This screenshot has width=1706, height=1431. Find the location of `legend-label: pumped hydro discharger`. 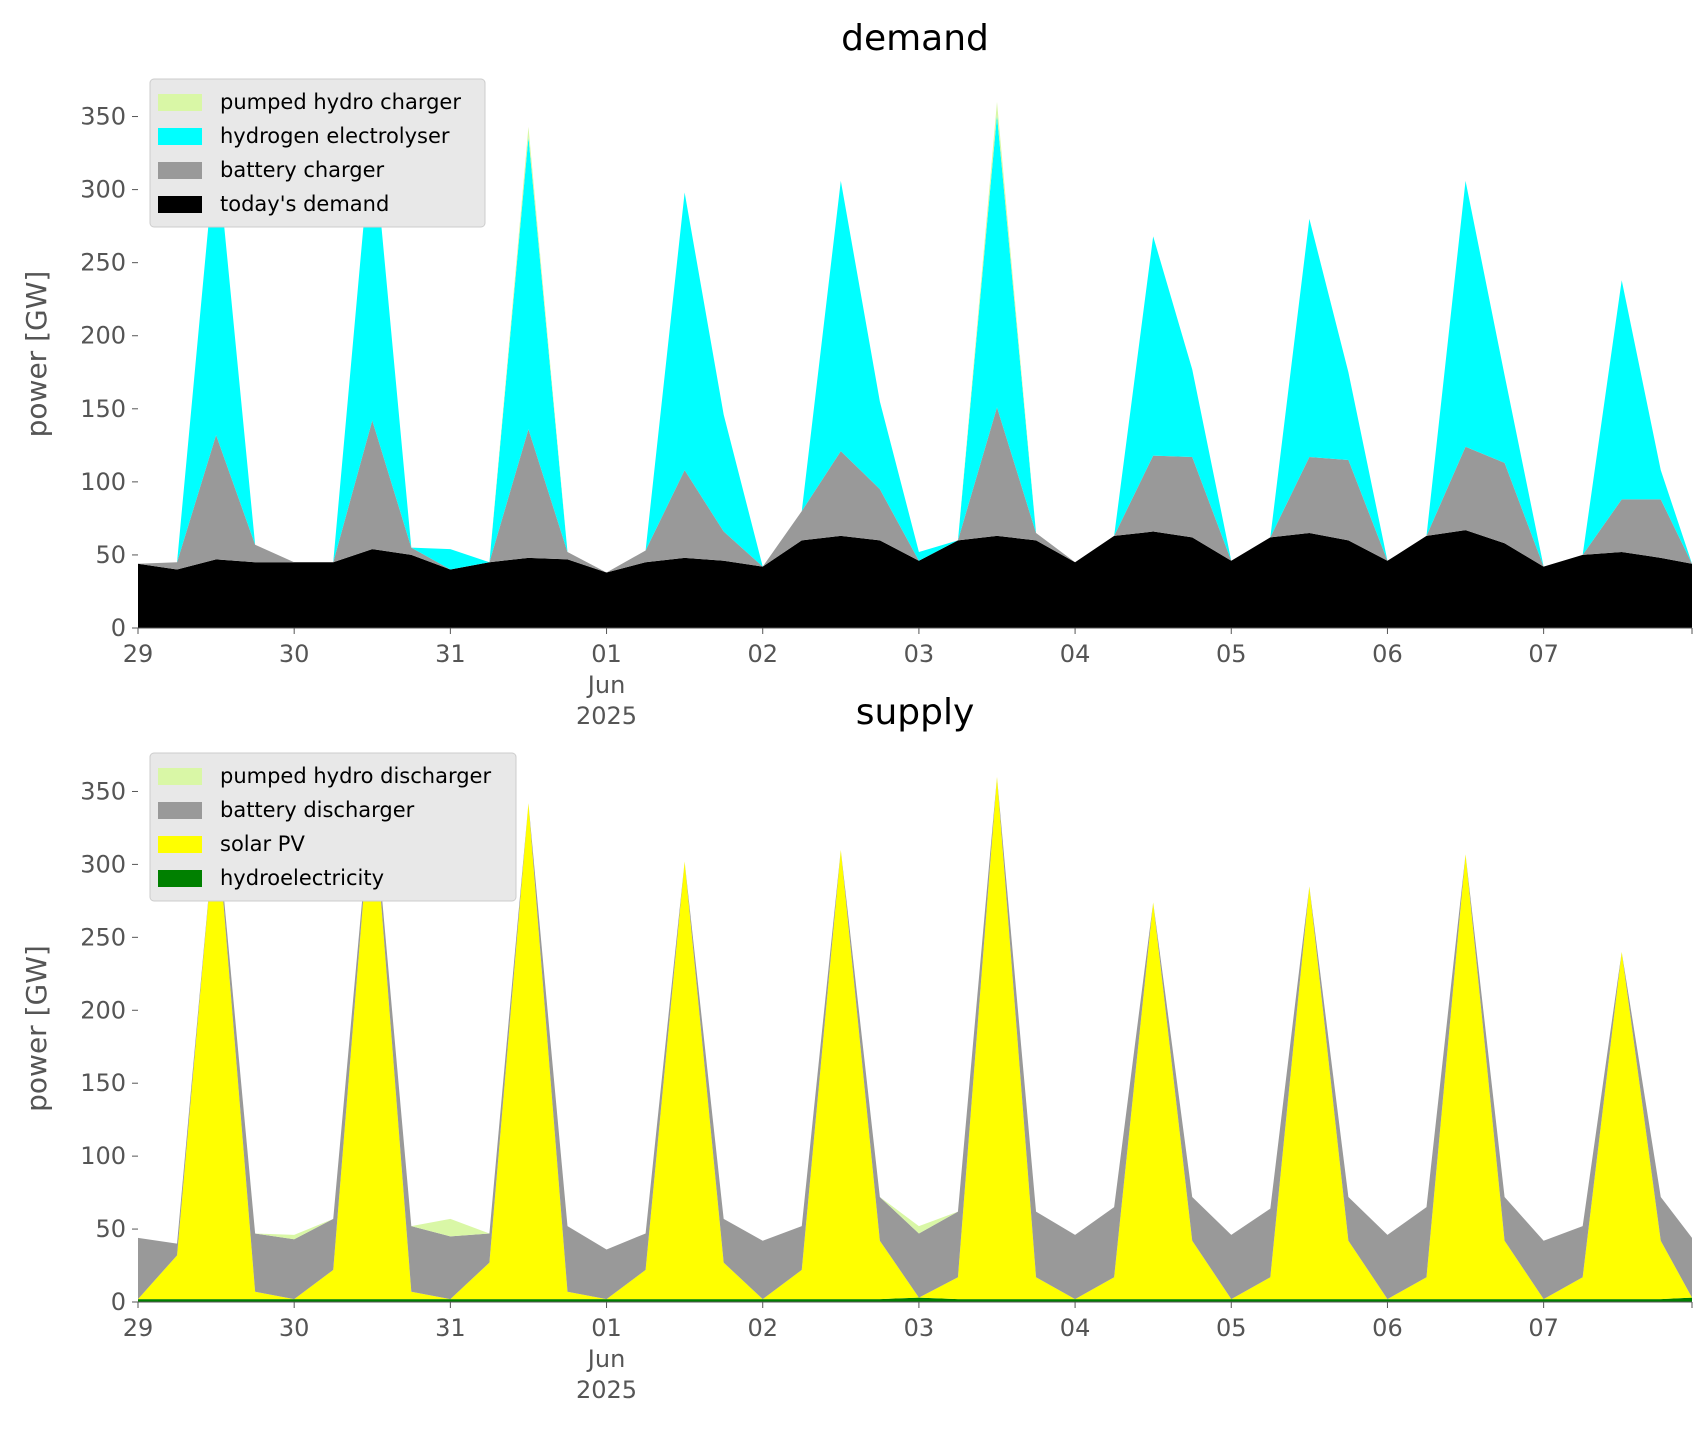

legend-label: pumped hydro discharger is located at coordinates (355, 776).